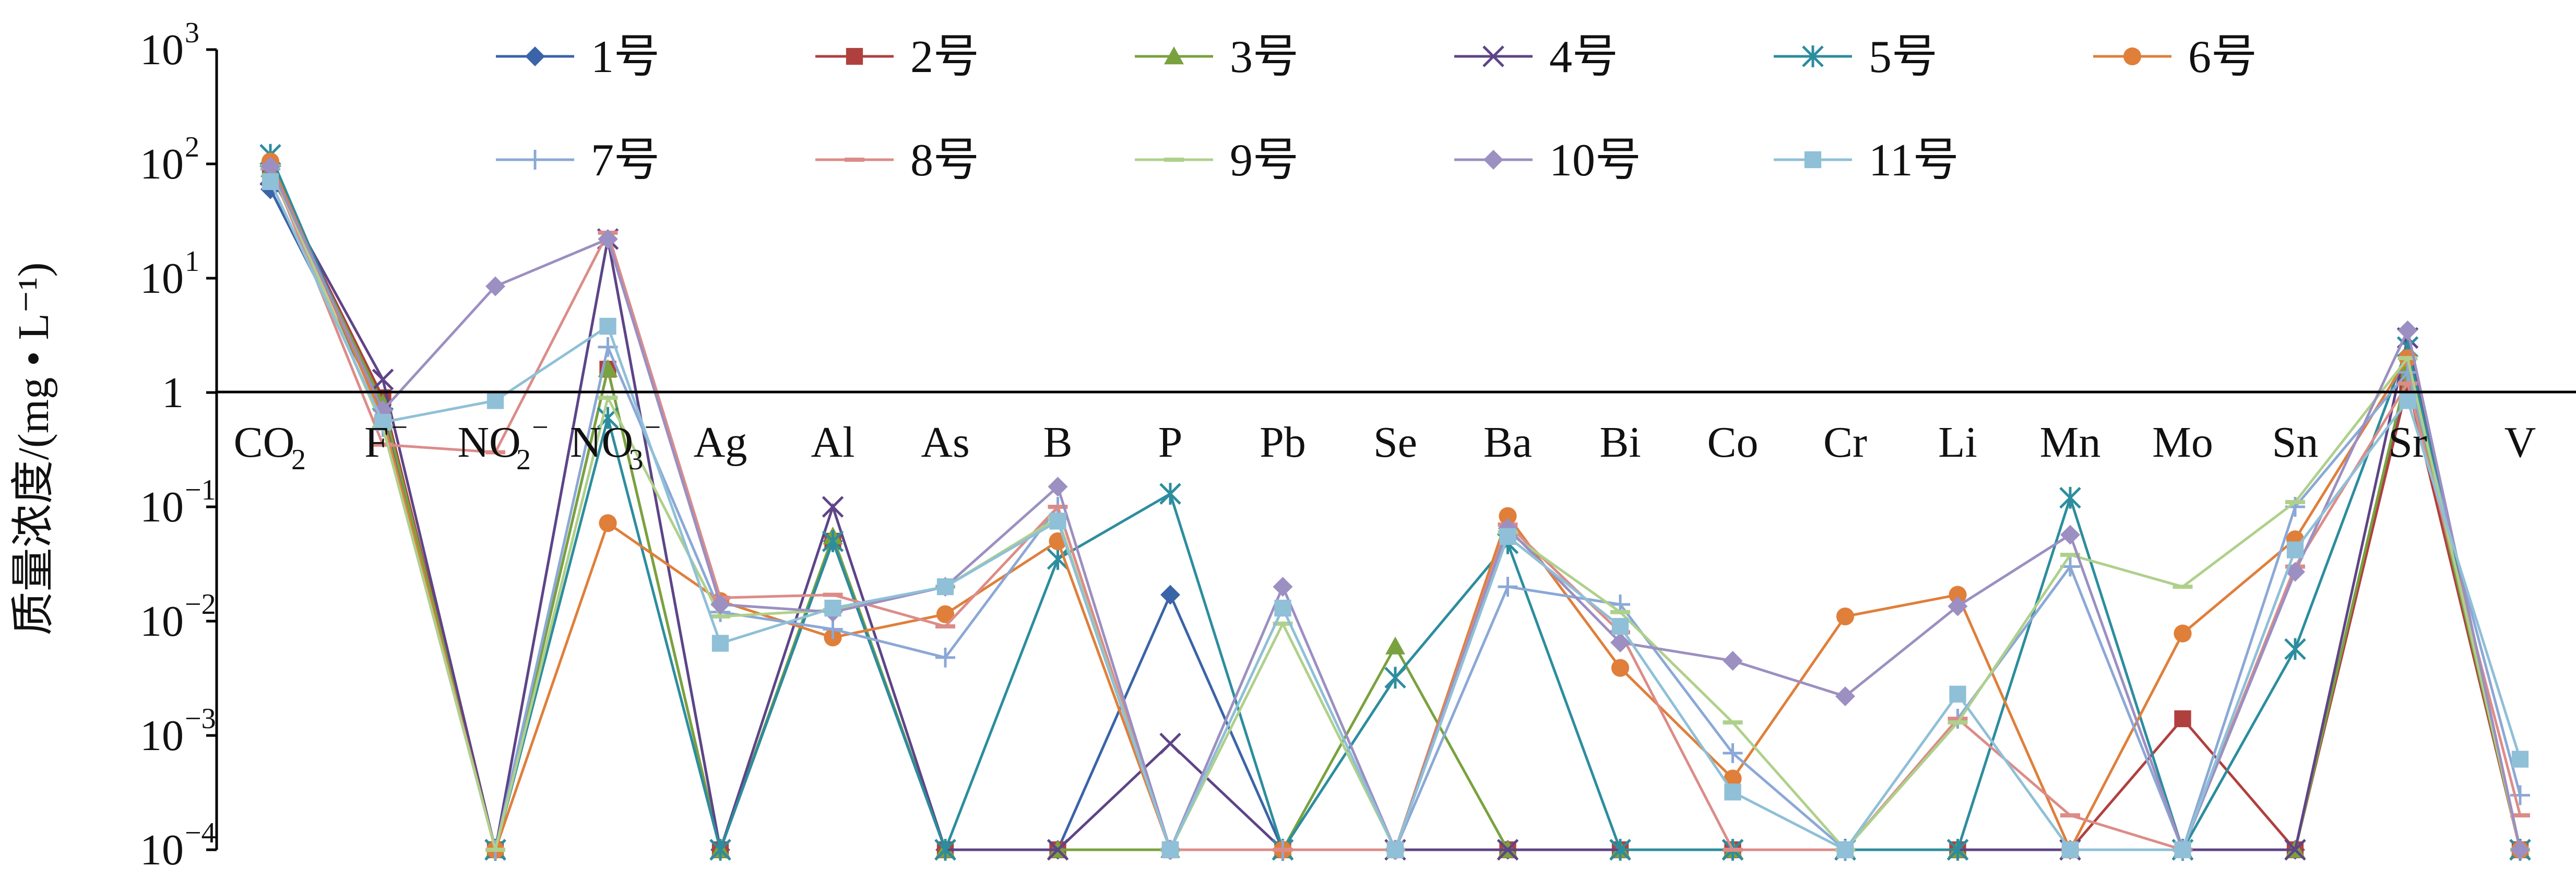  Describe the element at coordinates (2407, 443) in the screenshot. I see `svg-text: Sr` at that location.